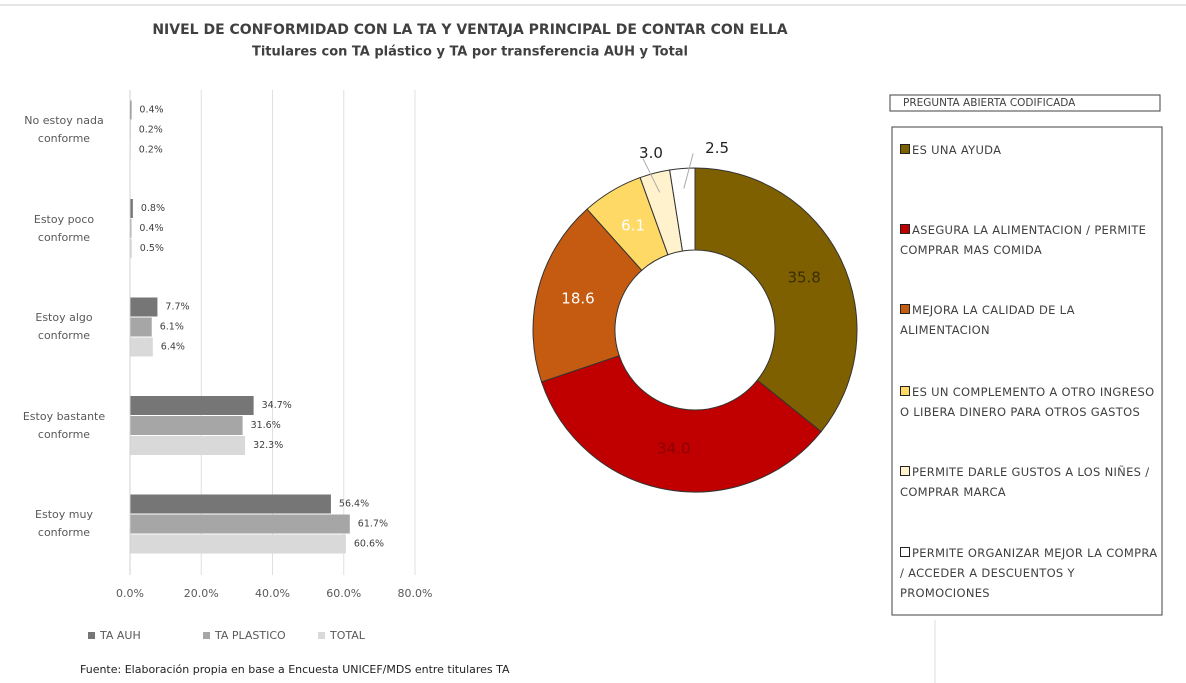 The height and width of the screenshot is (683, 1186). Describe the element at coordinates (64, 228) in the screenshot. I see `y-tick-label: Estoy poco conforme` at that location.